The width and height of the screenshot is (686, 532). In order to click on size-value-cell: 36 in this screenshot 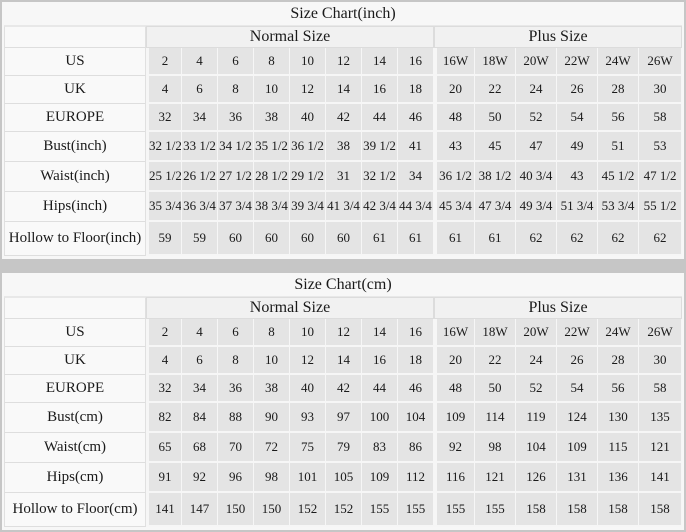, I will do `click(236, 118)`.